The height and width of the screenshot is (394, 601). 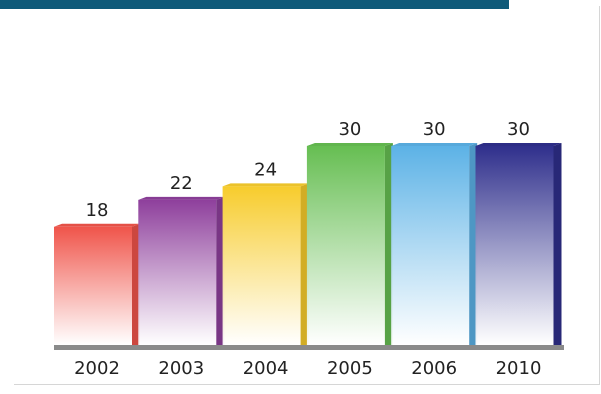 What do you see at coordinates (388, 244) in the screenshot?
I see `bar-side-2005` at bounding box center [388, 244].